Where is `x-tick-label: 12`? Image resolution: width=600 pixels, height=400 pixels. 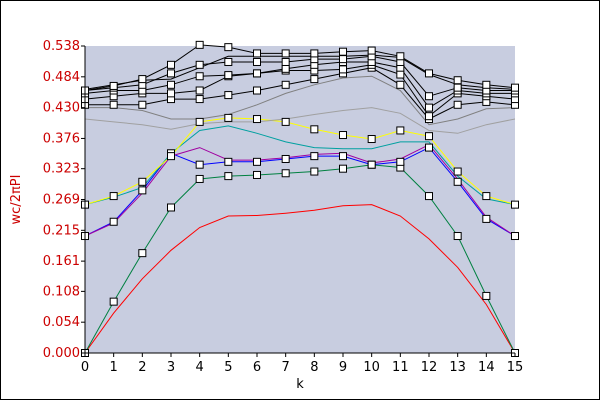 x-tick-label: 12 is located at coordinates (429, 367).